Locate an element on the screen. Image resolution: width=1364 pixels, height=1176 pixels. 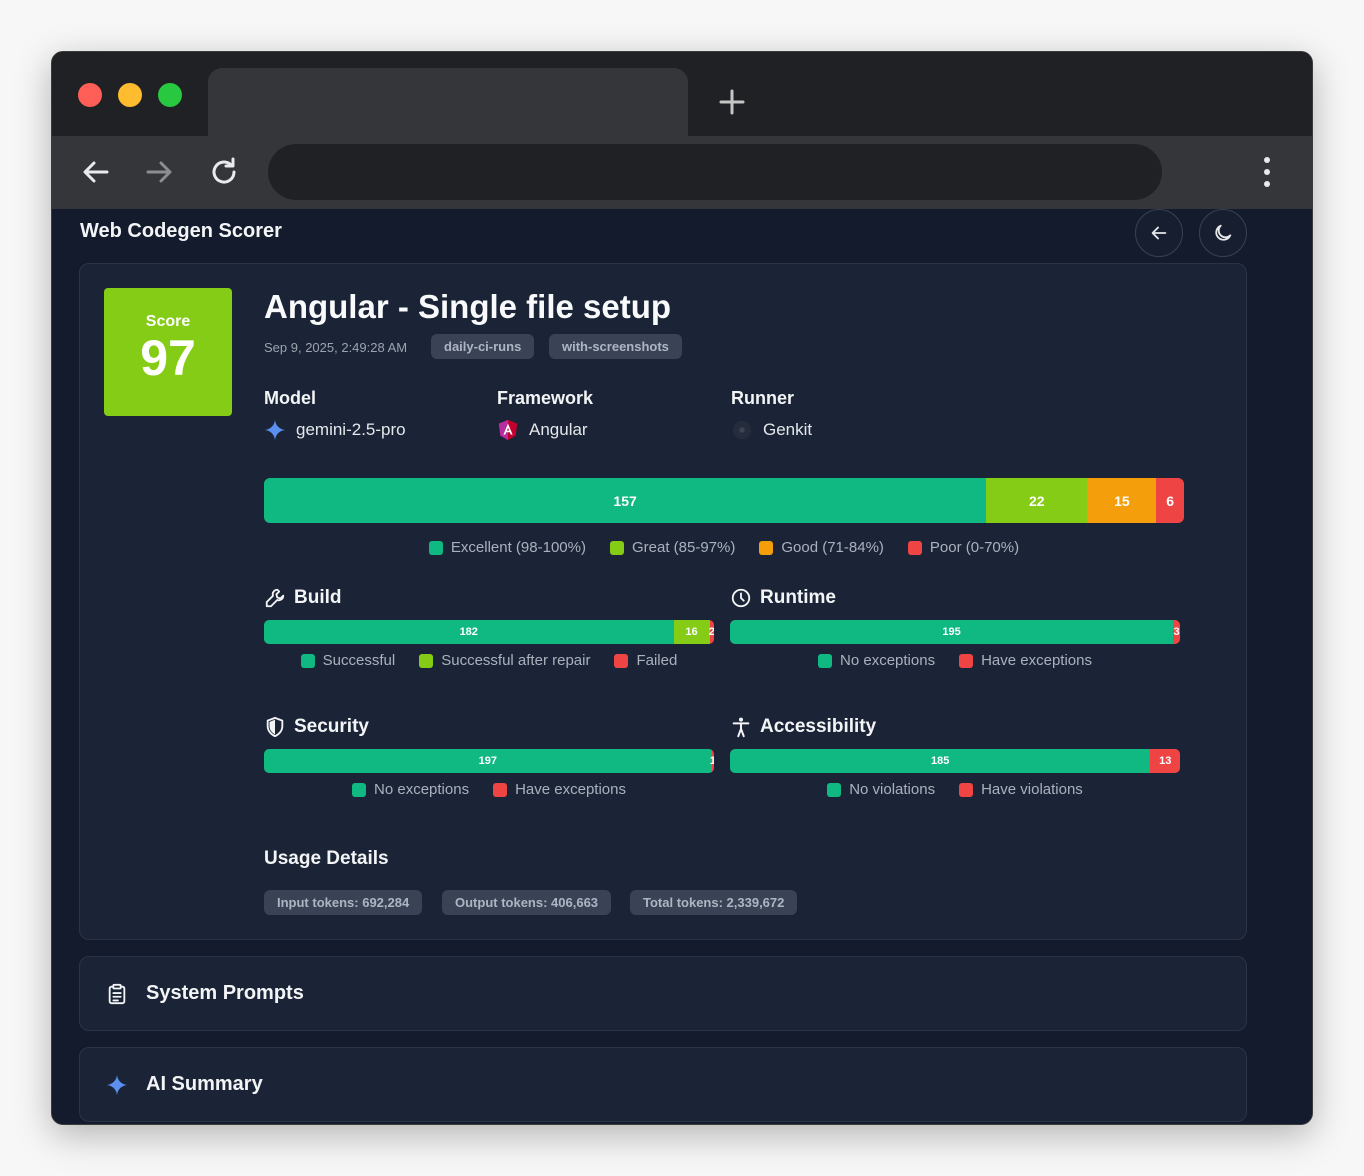
browser-menu-button is located at coordinates (1267, 172).